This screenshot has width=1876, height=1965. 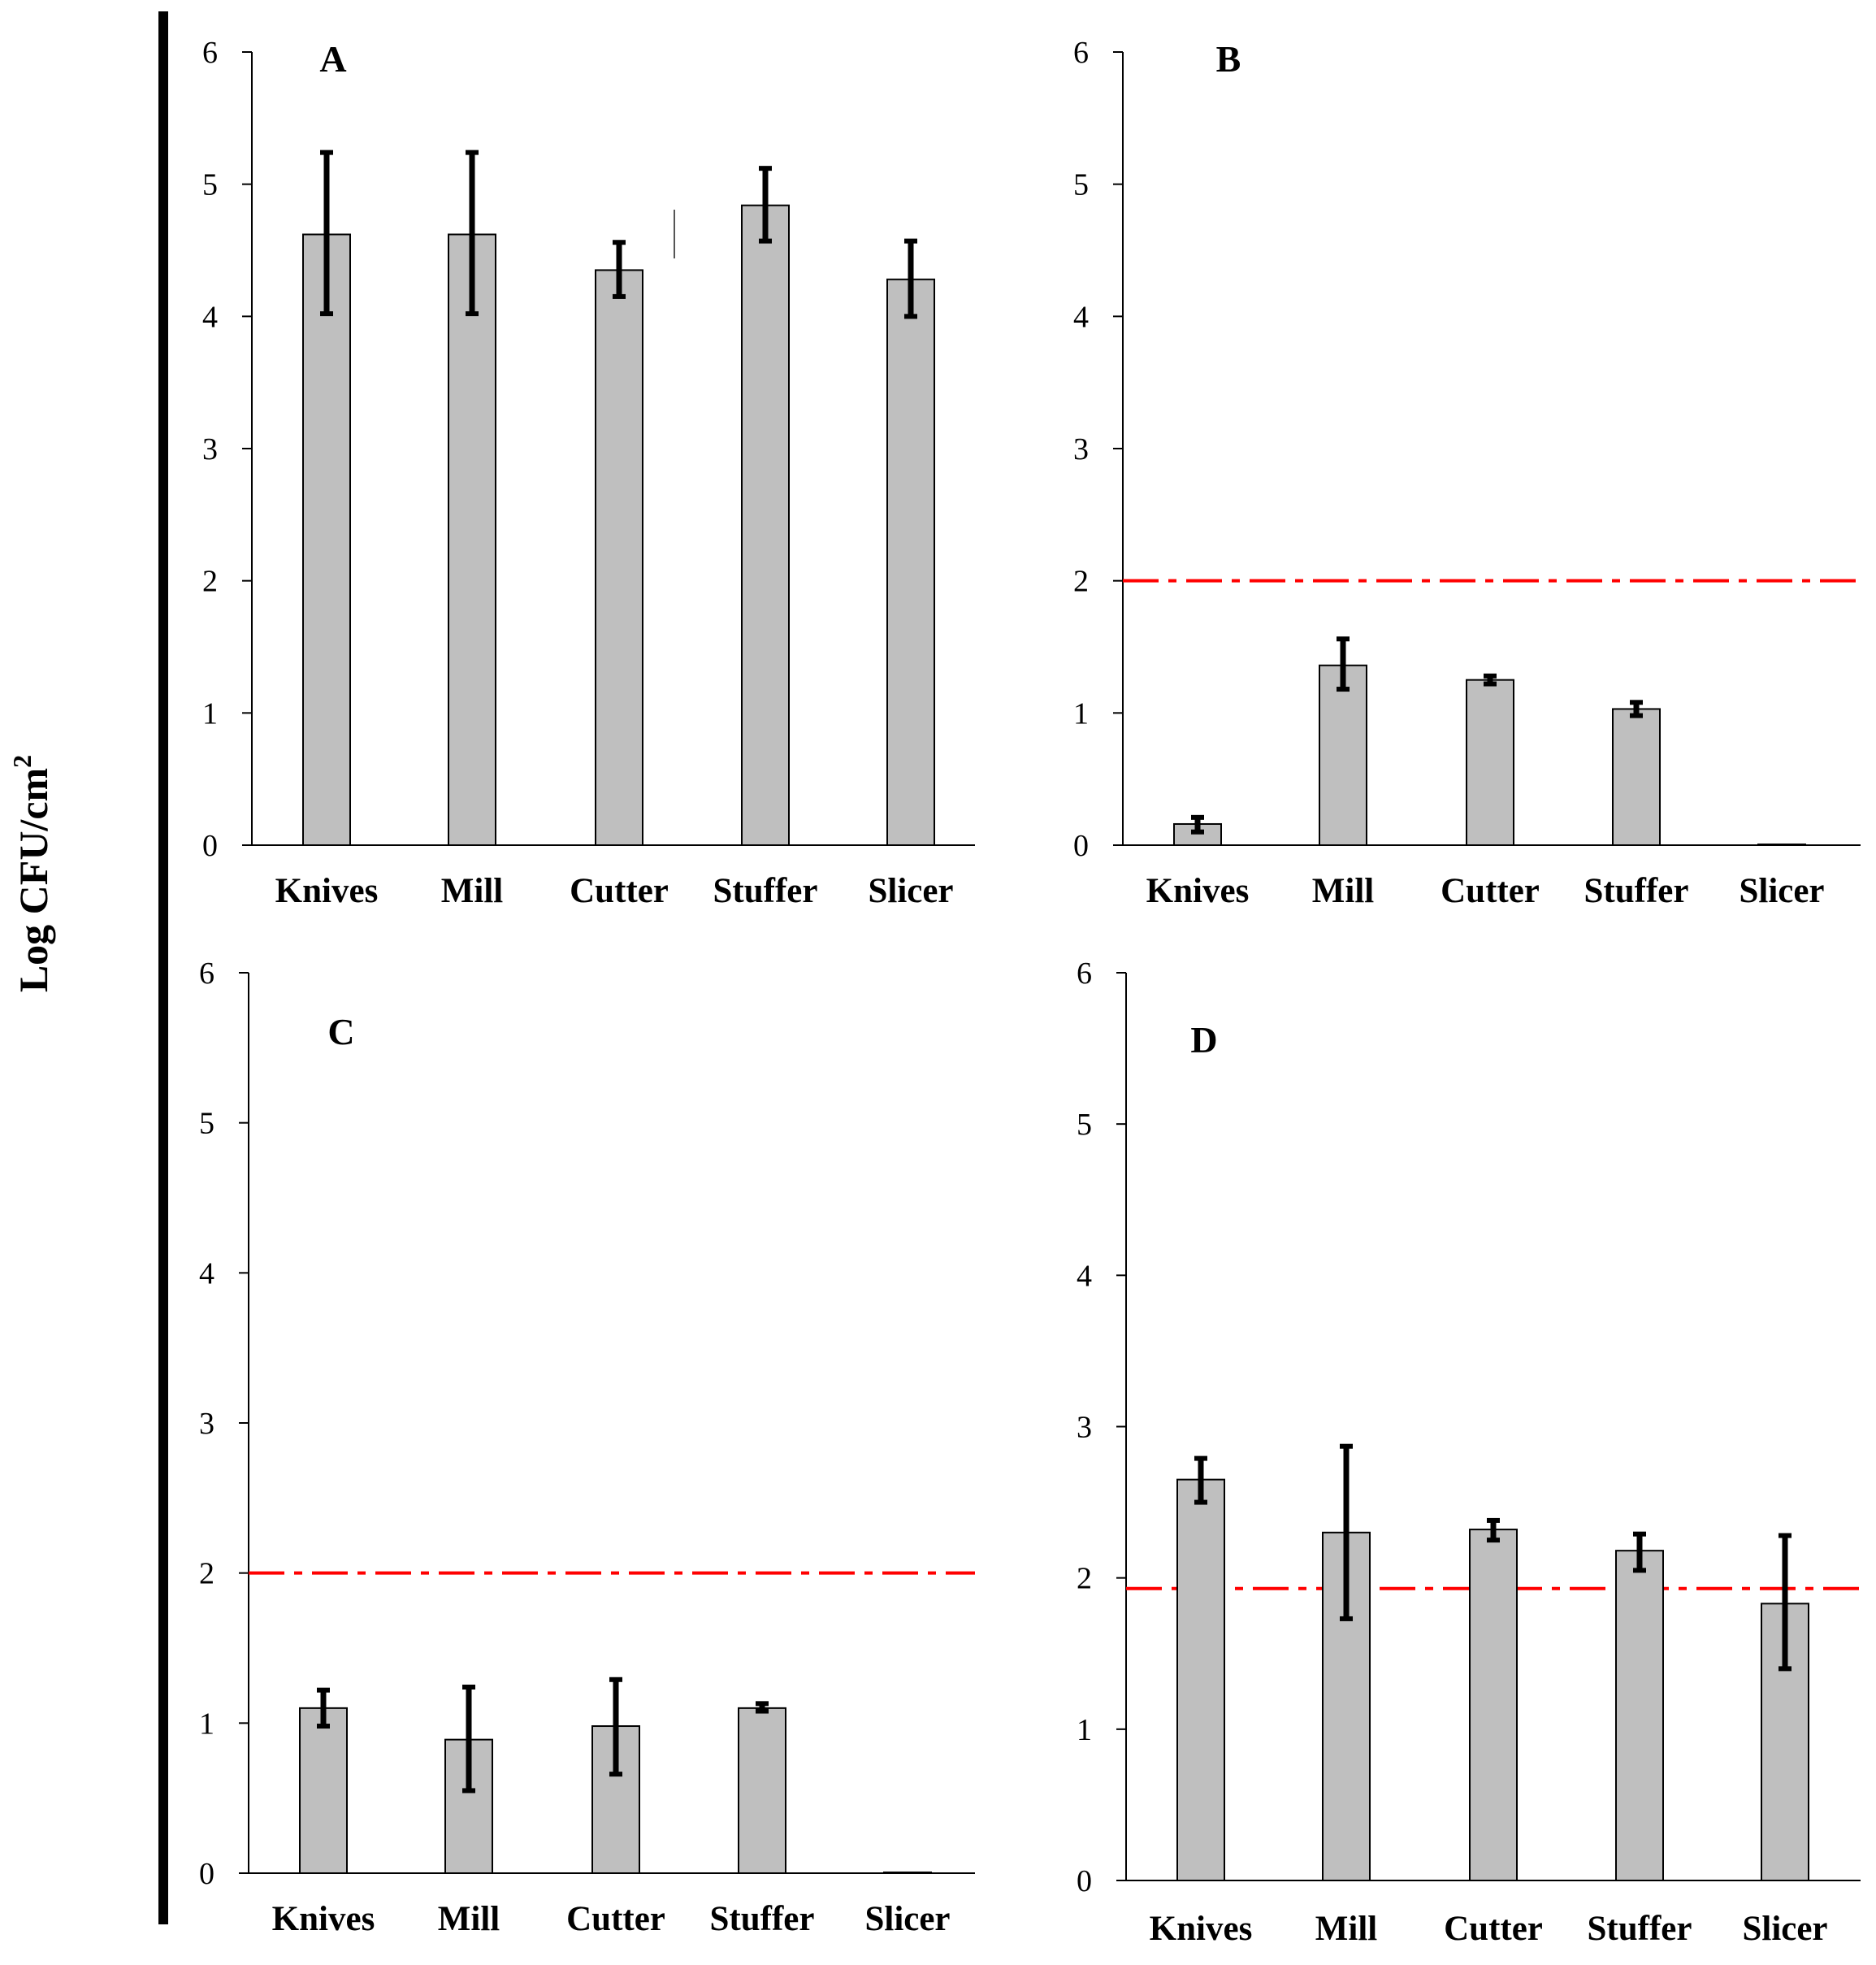 I want to click on panel-label: B, so click(x=1229, y=59).